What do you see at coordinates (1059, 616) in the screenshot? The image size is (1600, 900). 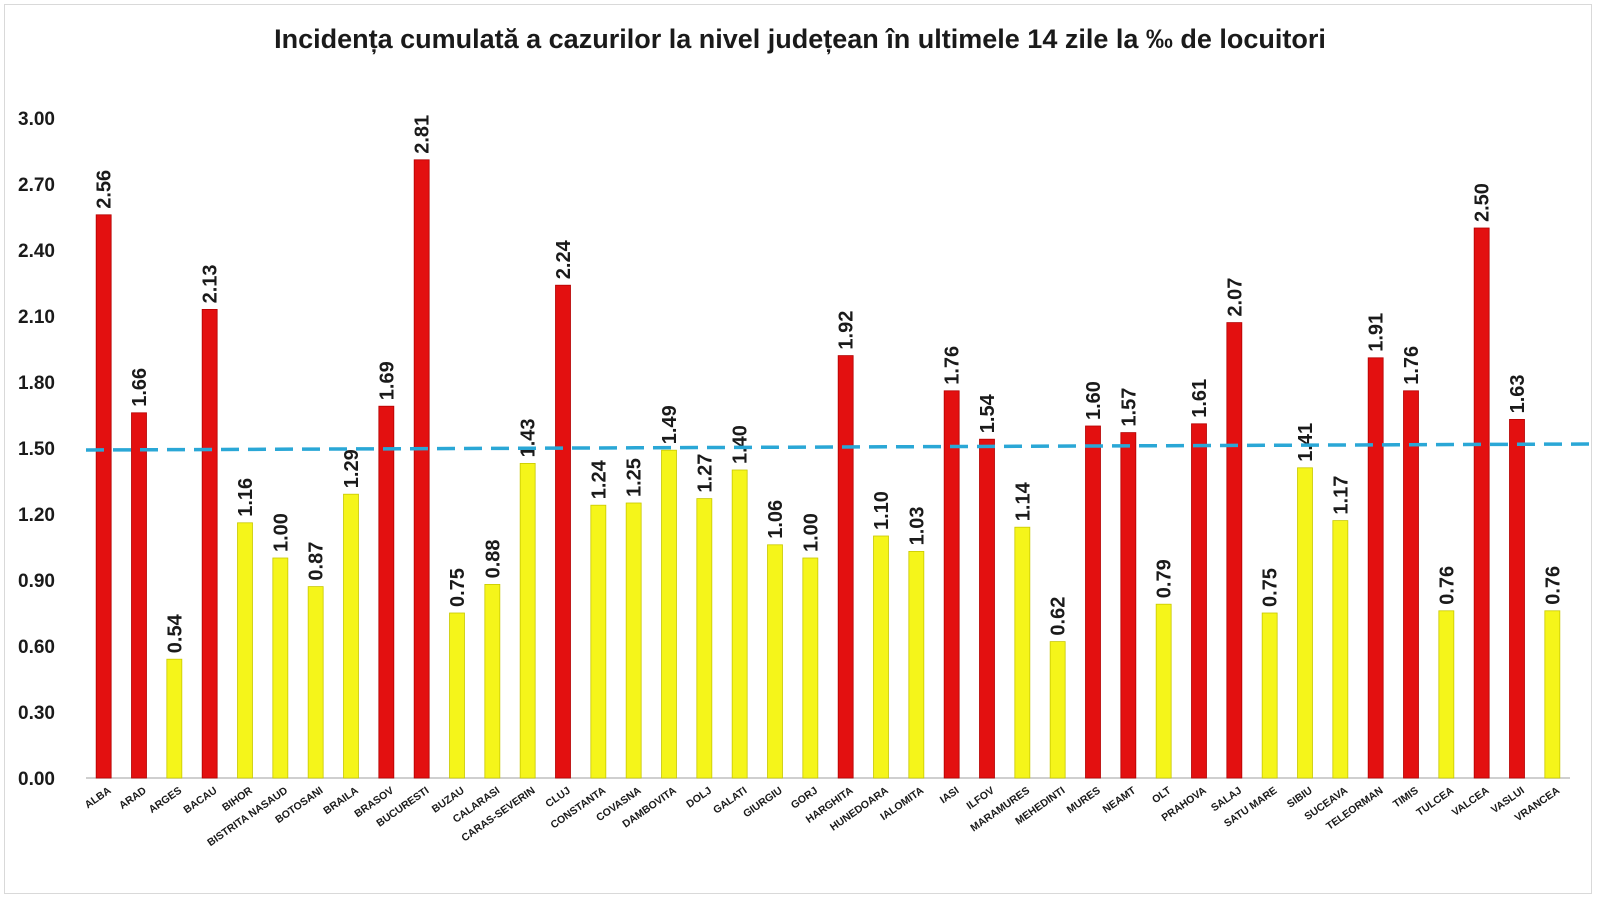 I see `data-label: 0.62` at bounding box center [1059, 616].